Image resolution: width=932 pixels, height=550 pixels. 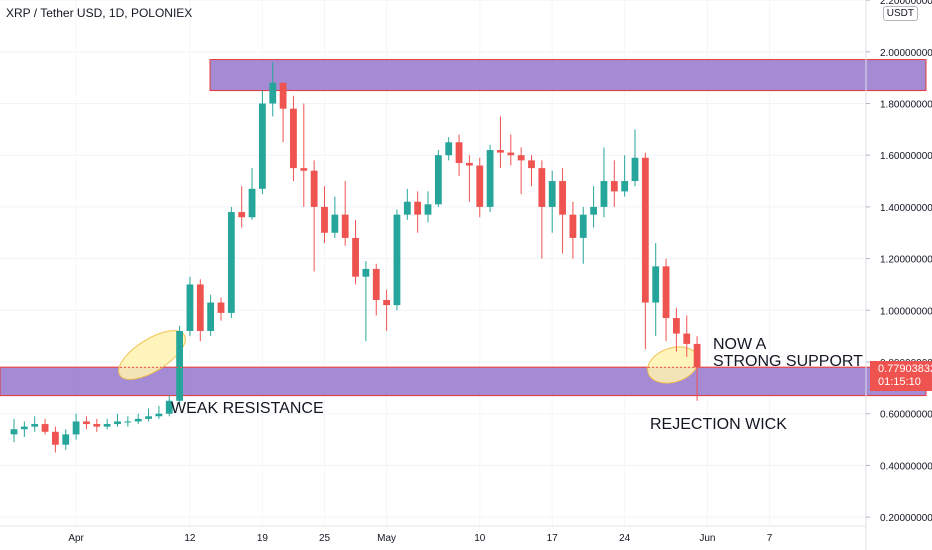 What do you see at coordinates (906, 105) in the screenshot?
I see `y-tick-label: 1.80000000` at bounding box center [906, 105].